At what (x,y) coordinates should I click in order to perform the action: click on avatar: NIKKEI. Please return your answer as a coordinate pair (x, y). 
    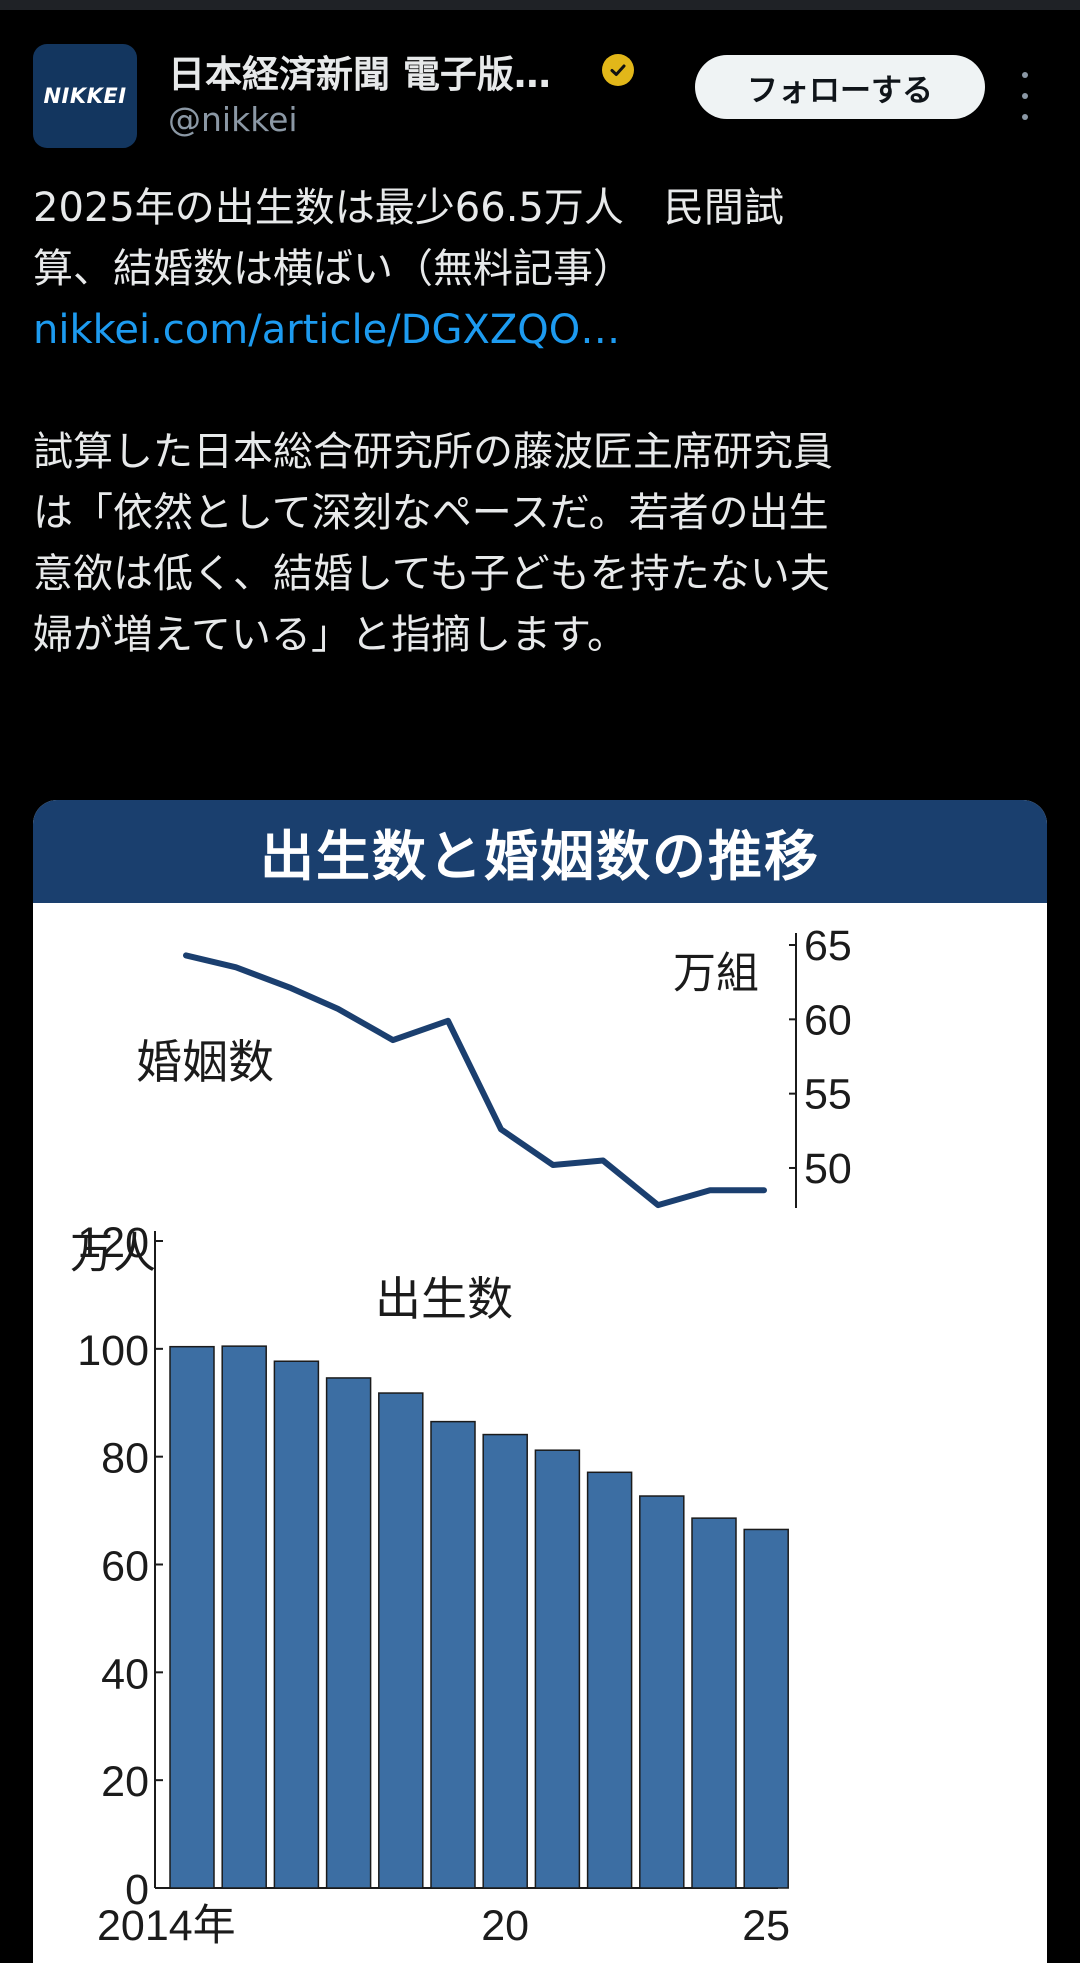
    Looking at the image, I should click on (85, 96).